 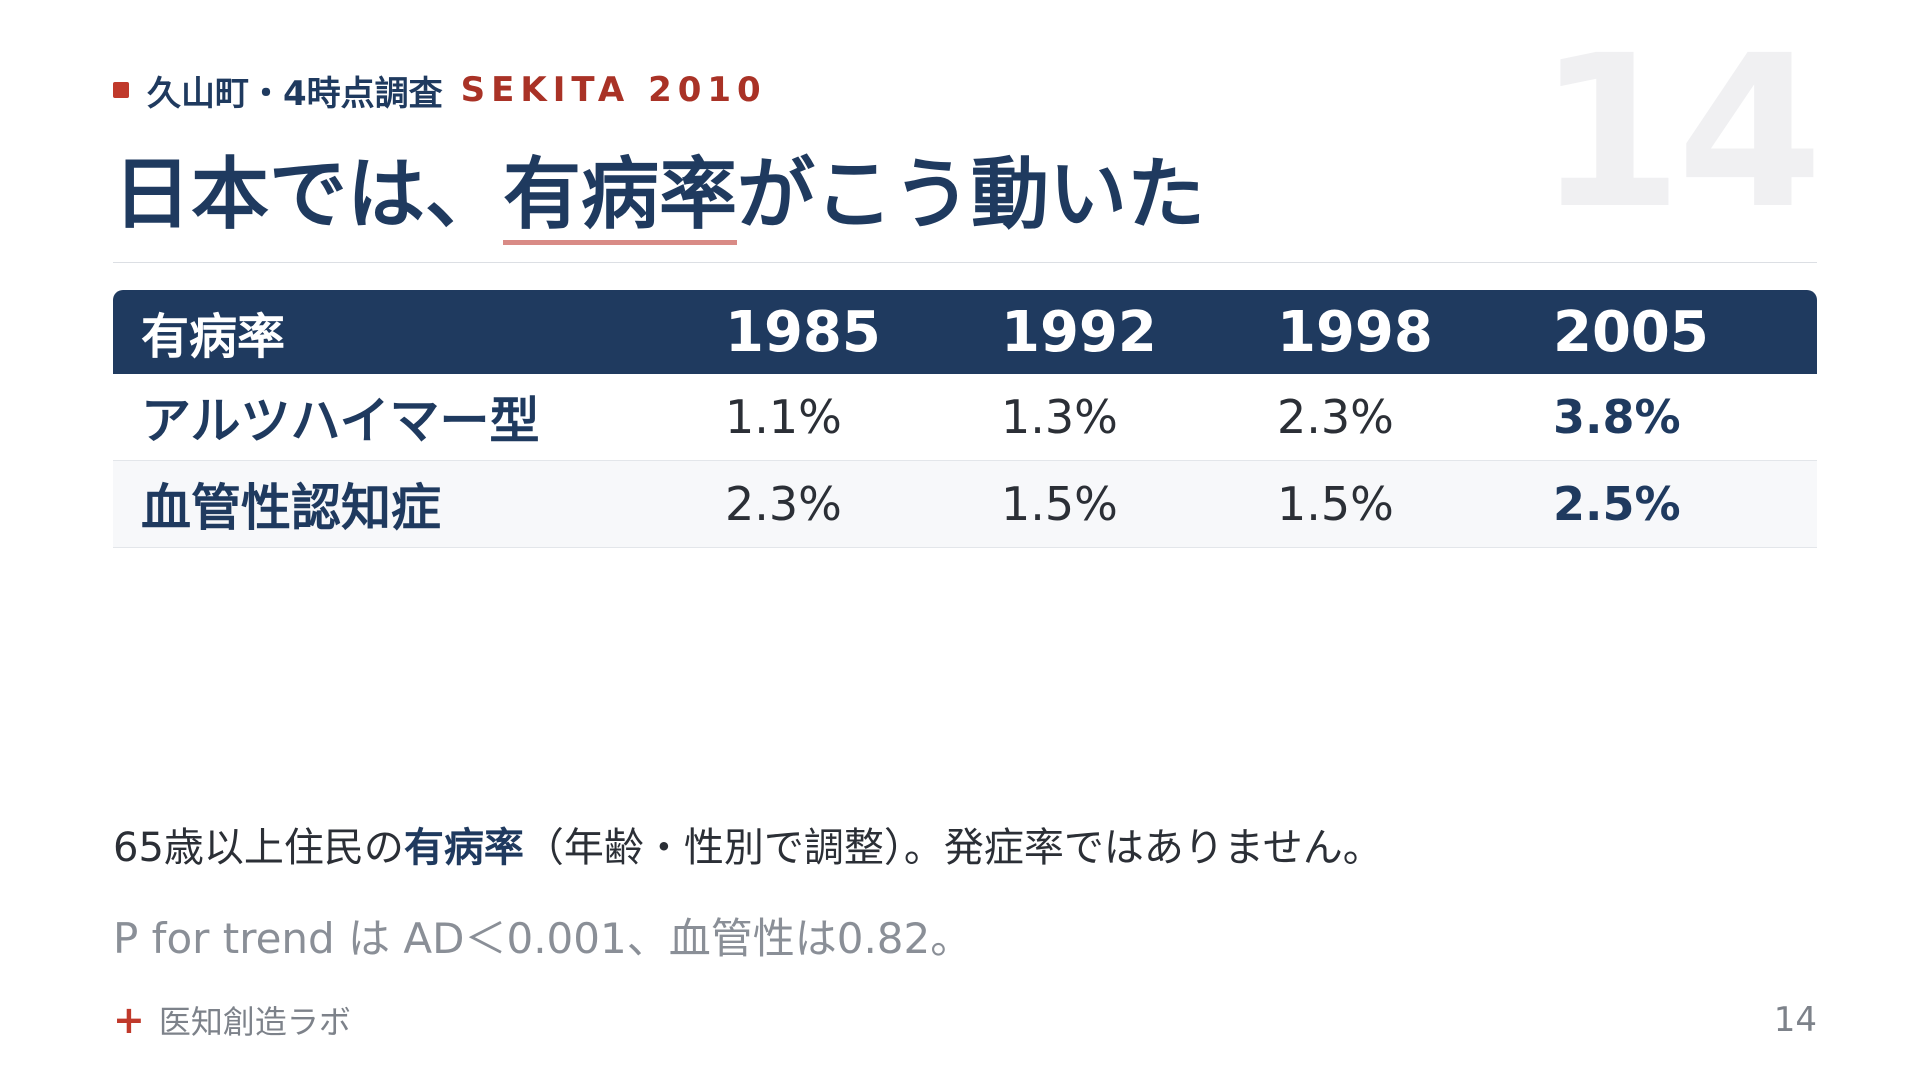 I want to click on title-after: がこう動いた, so click(x=971, y=195).